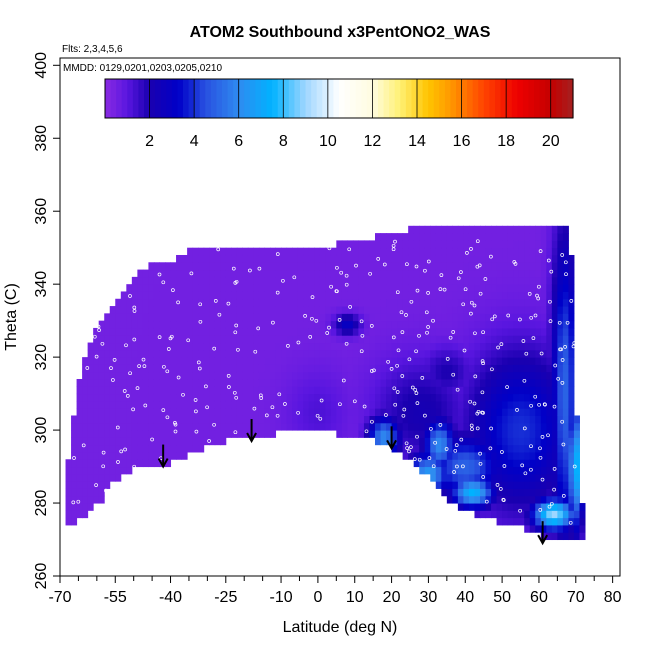 The image size is (650, 650). What do you see at coordinates (208, 98) in the screenshot?
I see `colorbar-cell` at bounding box center [208, 98].